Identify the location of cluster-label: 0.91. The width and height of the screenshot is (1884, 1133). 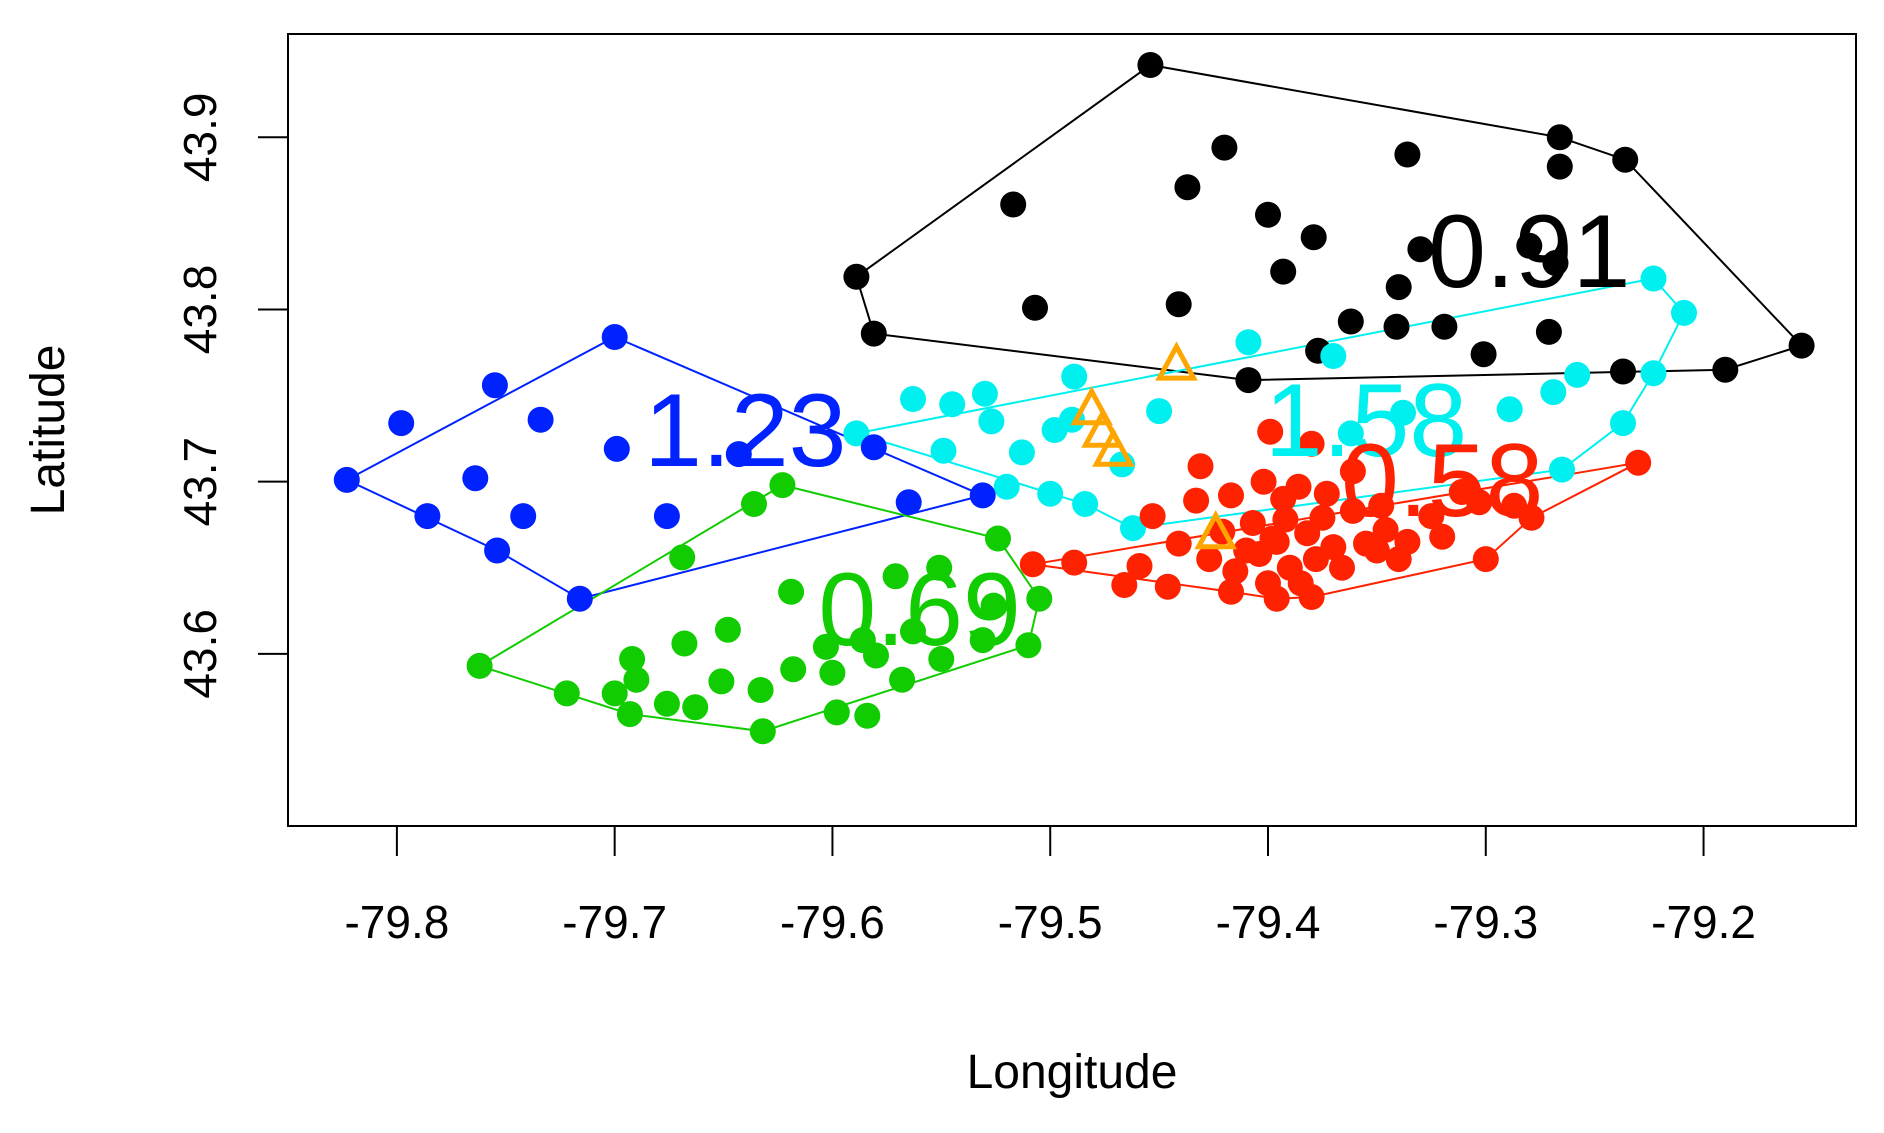
(1529, 252).